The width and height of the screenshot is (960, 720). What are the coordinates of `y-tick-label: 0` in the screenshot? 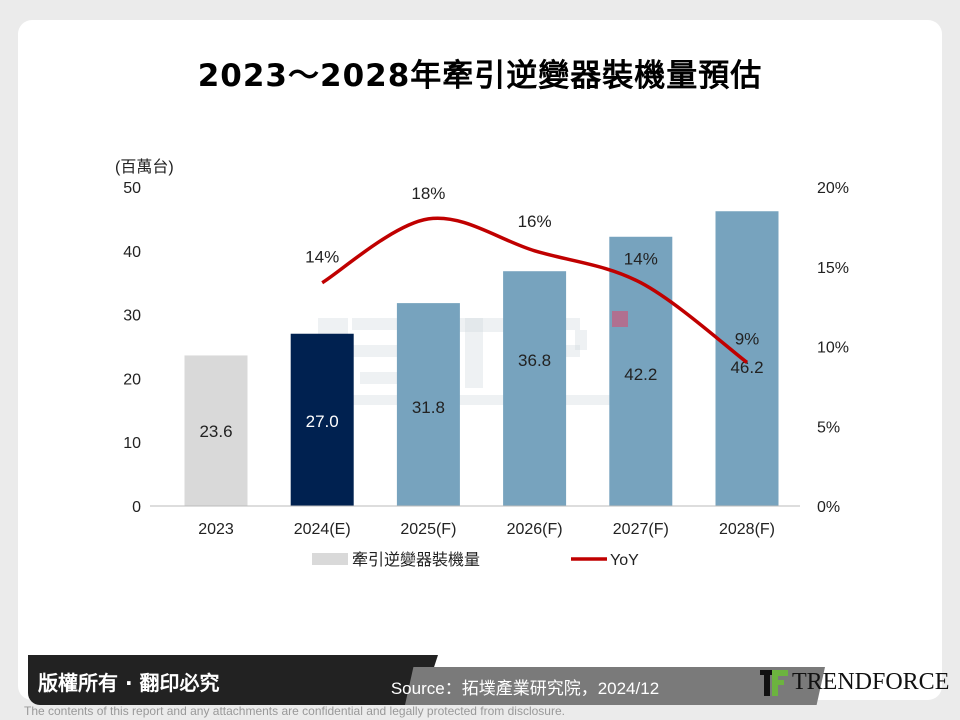 It's located at (136, 507).